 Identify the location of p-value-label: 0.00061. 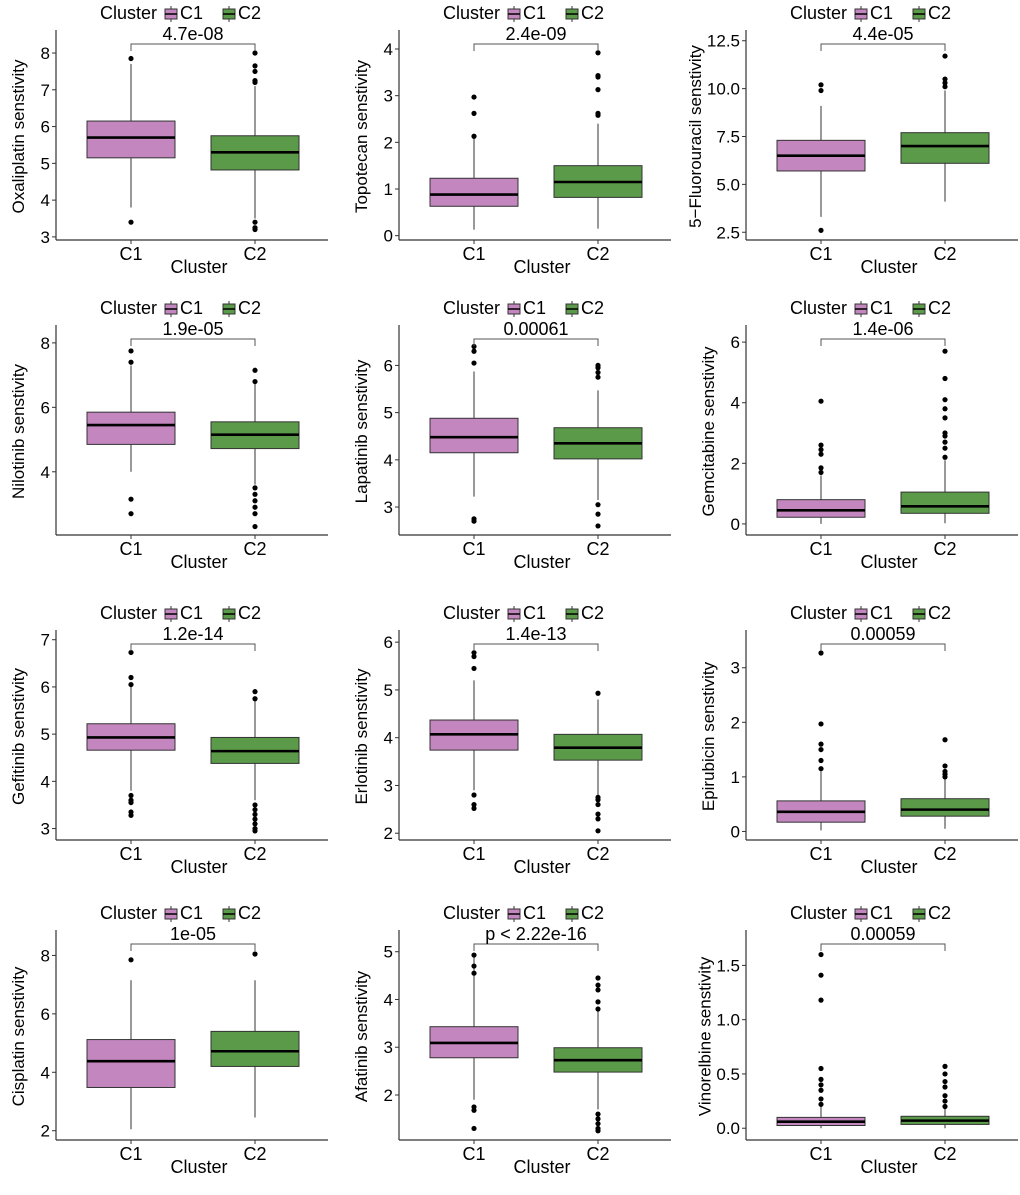
(535, 329).